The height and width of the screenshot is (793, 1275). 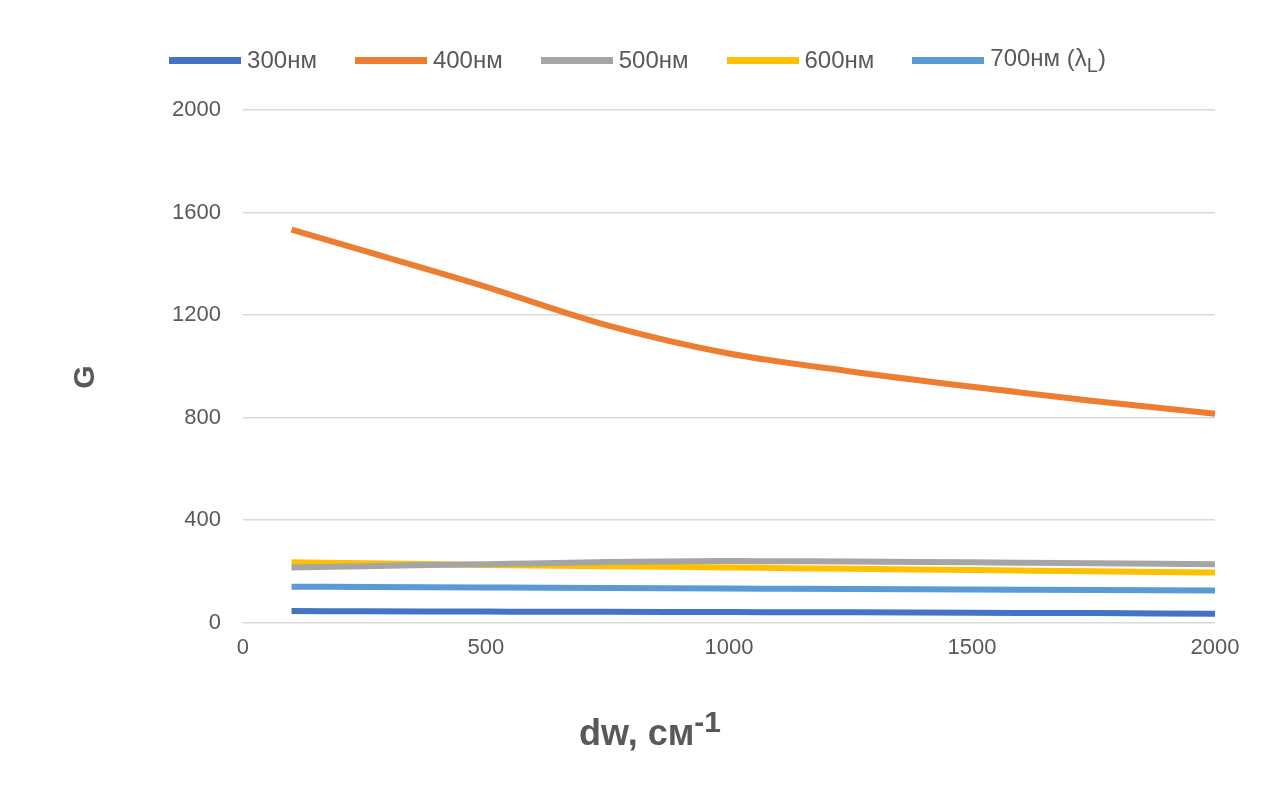 What do you see at coordinates (486, 646) in the screenshot?
I see `x-tick-label: 500` at bounding box center [486, 646].